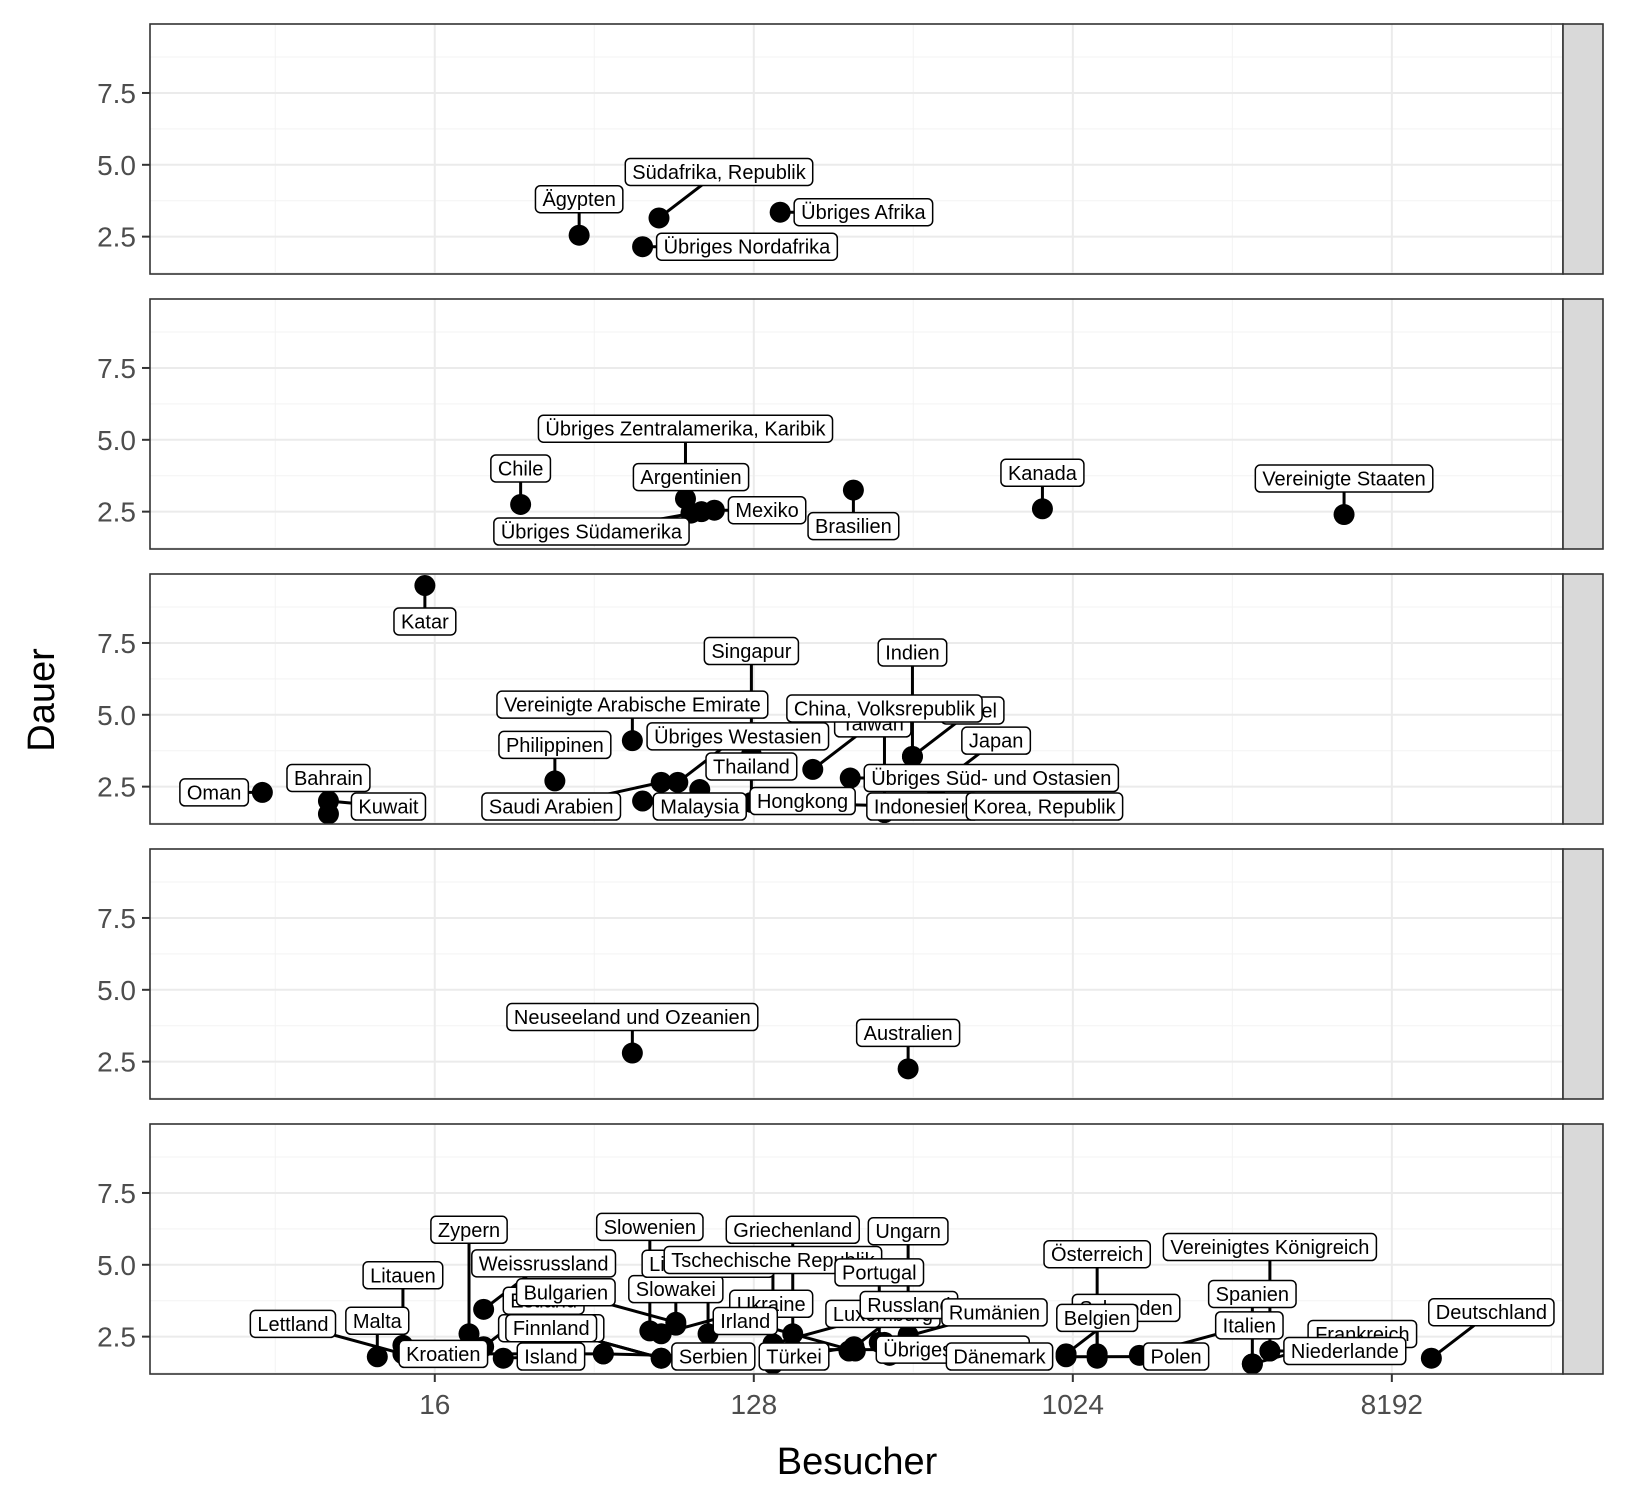  I want to click on point-label: Vereinigtes Königreich, so click(1270, 1247).